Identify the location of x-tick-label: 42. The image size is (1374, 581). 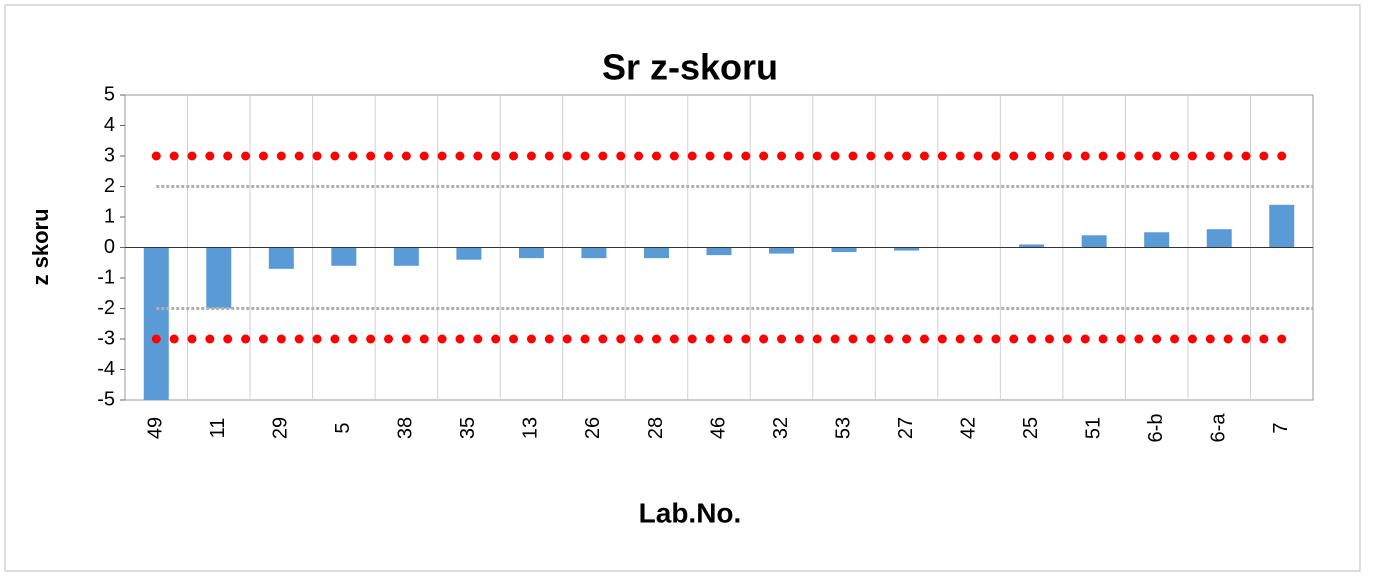
(968, 428).